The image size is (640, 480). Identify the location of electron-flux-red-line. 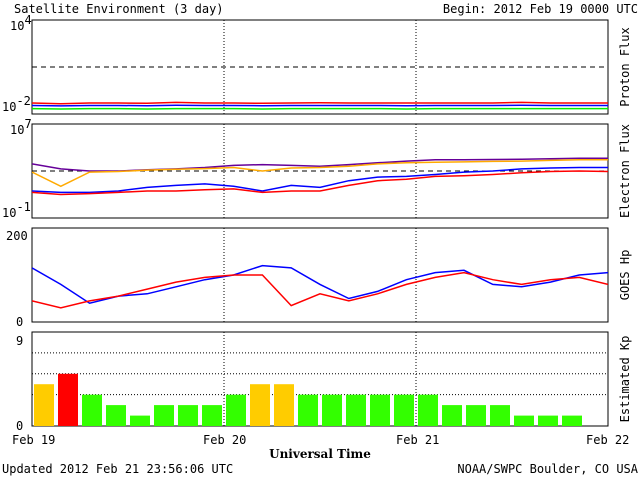
(320, 183).